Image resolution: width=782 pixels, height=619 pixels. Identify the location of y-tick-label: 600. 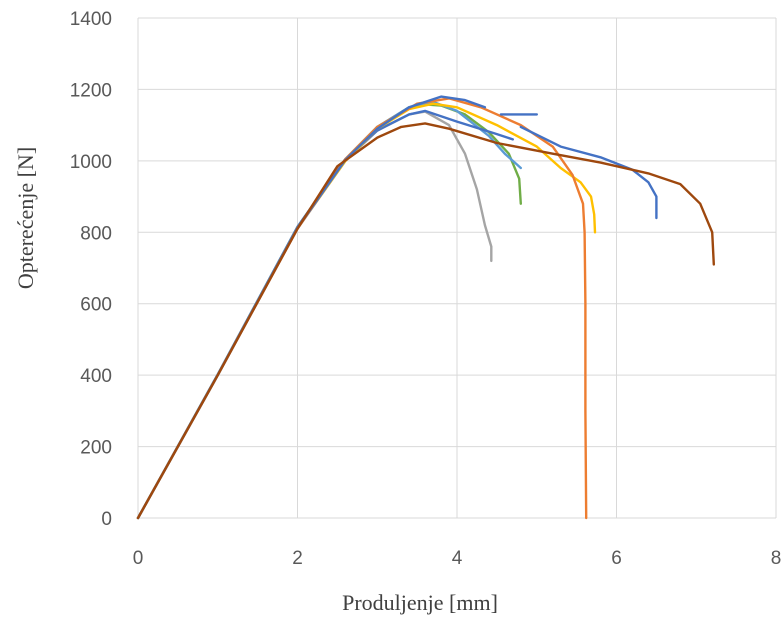
(96, 305).